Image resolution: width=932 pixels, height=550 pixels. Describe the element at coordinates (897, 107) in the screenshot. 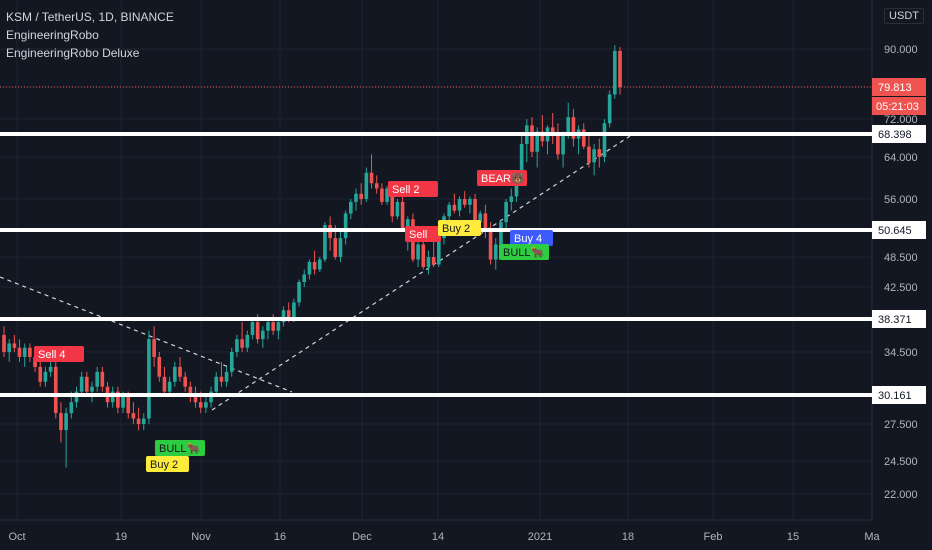

I see `countdown-label: 05:21:03` at that location.